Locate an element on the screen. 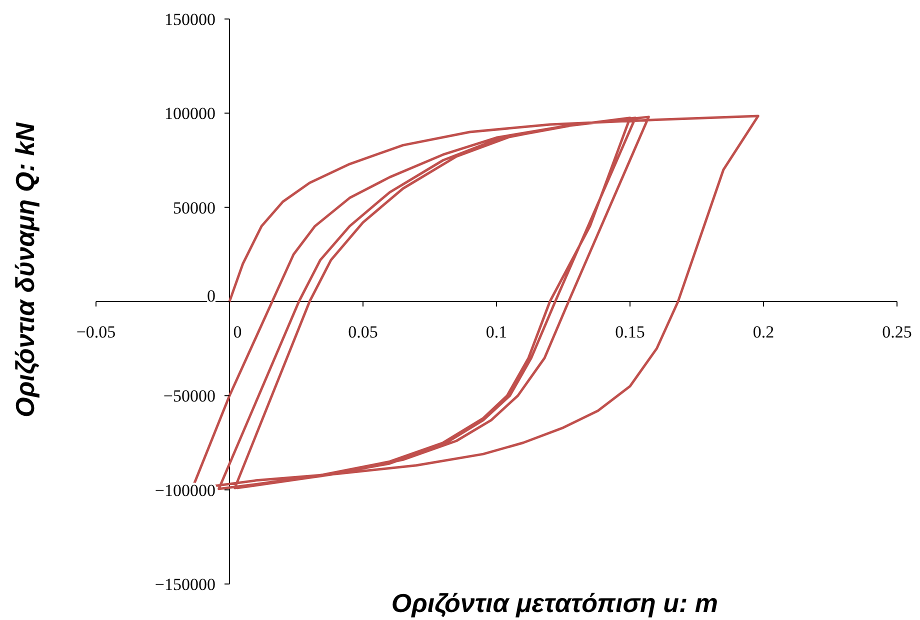  y-tick-label: 150000 is located at coordinates (190, 19).